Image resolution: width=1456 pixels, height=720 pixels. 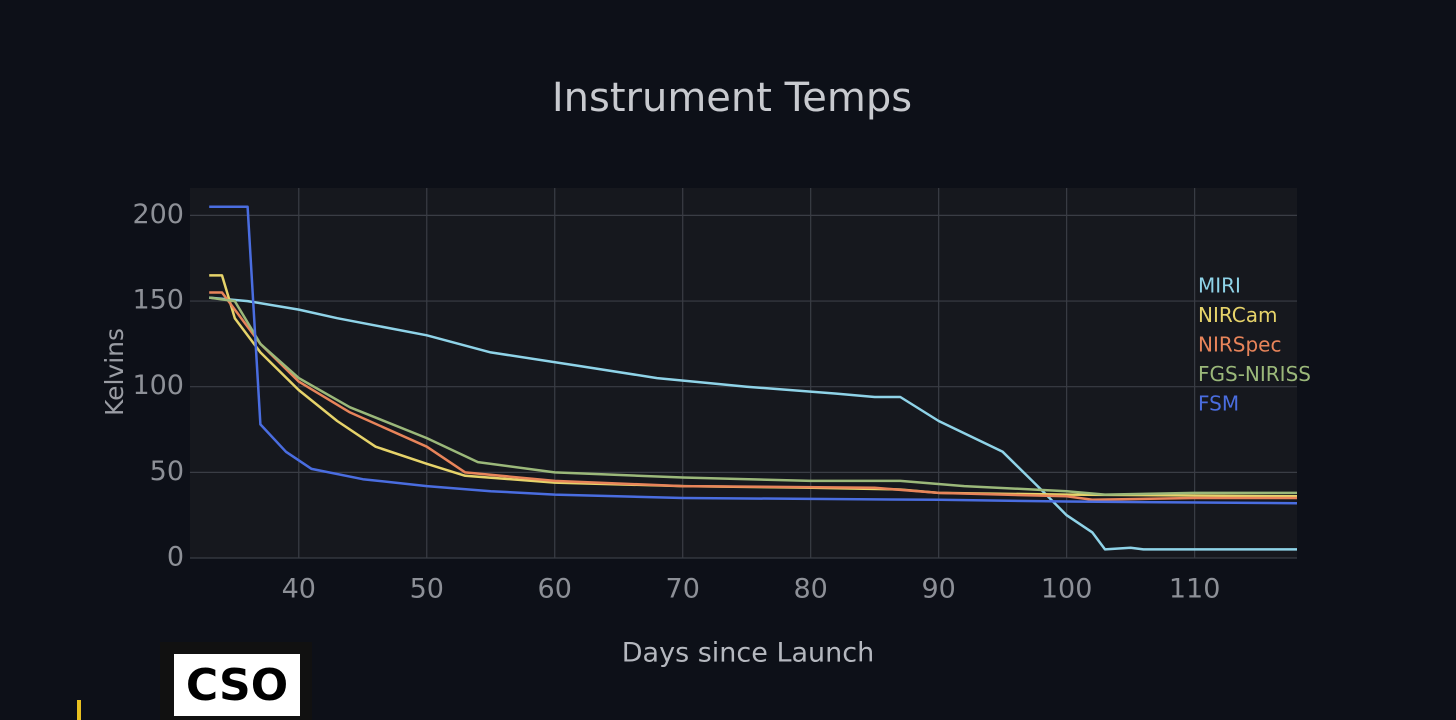 What do you see at coordinates (1239, 345) in the screenshot?
I see `legend-label: NIRSpec` at bounding box center [1239, 345].